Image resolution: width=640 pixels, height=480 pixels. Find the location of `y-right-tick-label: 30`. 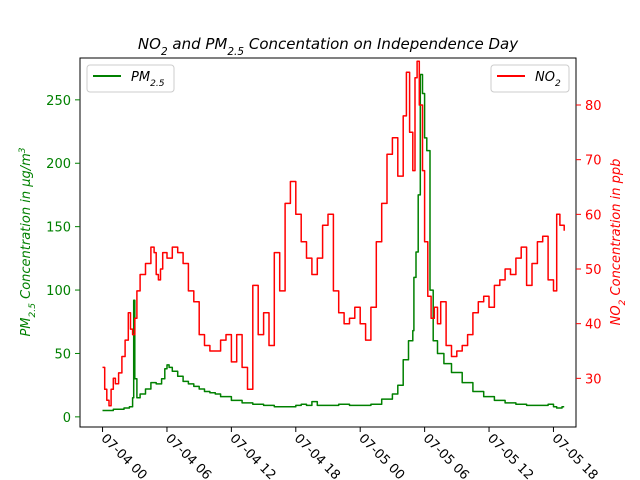

y-right-tick-label: 30 is located at coordinates (593, 379).